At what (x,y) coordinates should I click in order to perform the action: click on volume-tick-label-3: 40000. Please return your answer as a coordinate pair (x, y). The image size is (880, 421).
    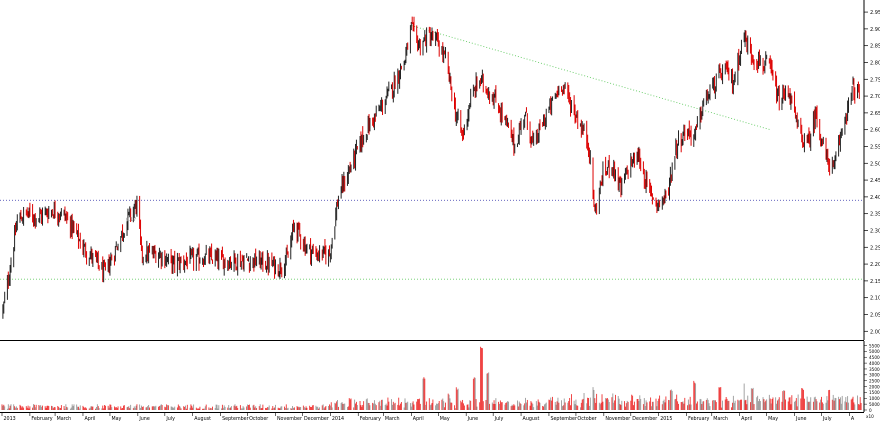
    Looking at the image, I should click on (874, 363).